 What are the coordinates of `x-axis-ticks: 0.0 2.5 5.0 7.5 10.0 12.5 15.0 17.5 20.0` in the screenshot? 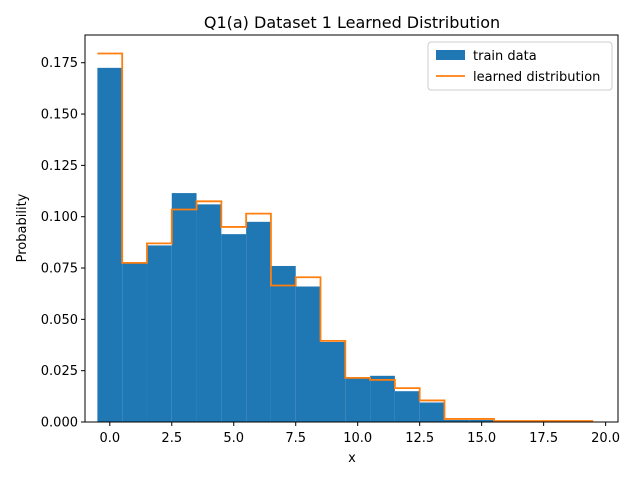 It's located at (359, 434).